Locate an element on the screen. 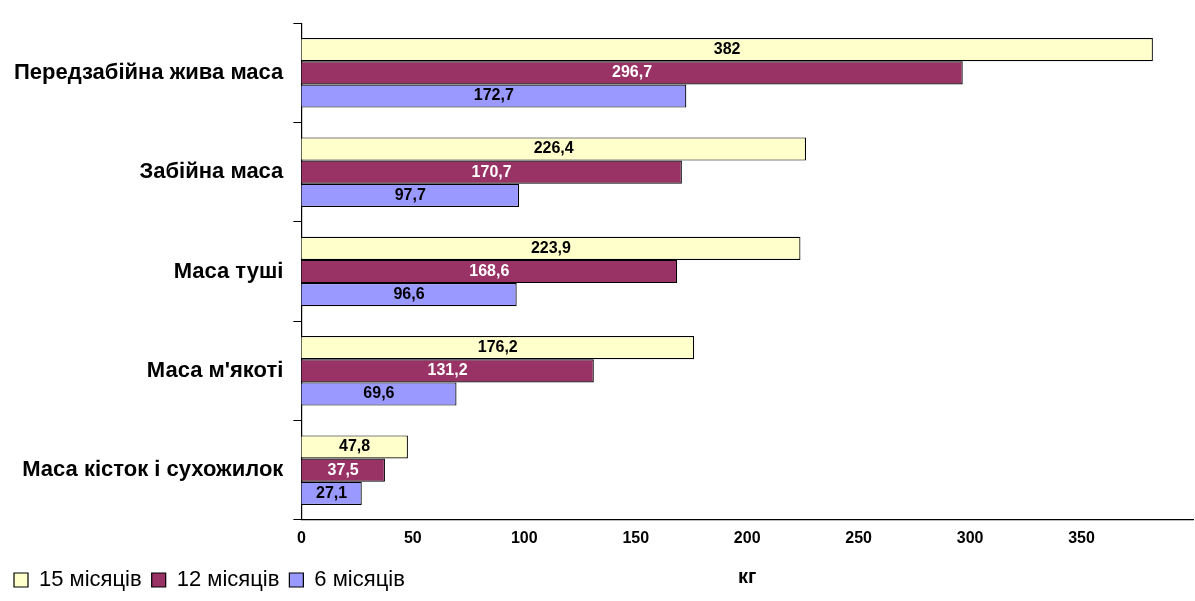 The height and width of the screenshot is (601, 1195). data-label: 223,9 is located at coordinates (551, 247).